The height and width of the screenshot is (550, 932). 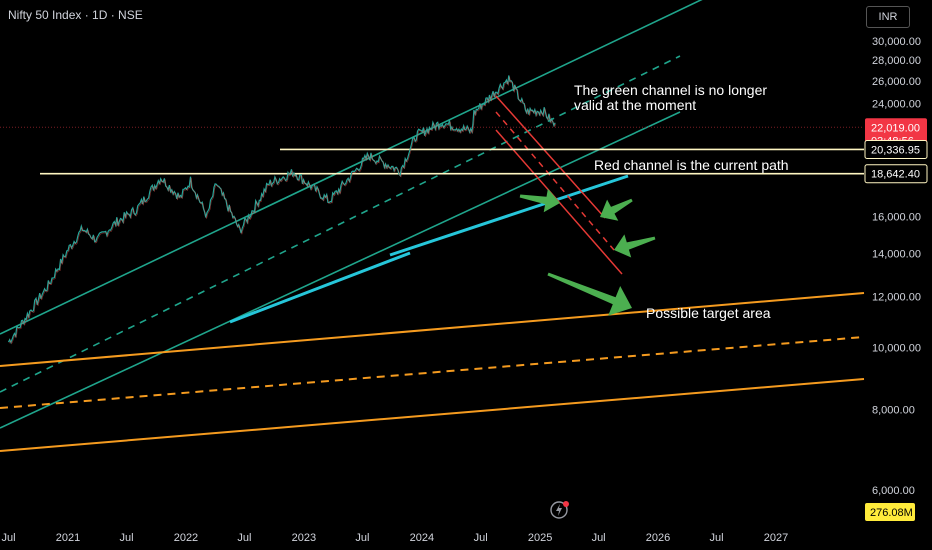 I want to click on y-tick-label-4: 16,000.00, so click(x=896, y=217).